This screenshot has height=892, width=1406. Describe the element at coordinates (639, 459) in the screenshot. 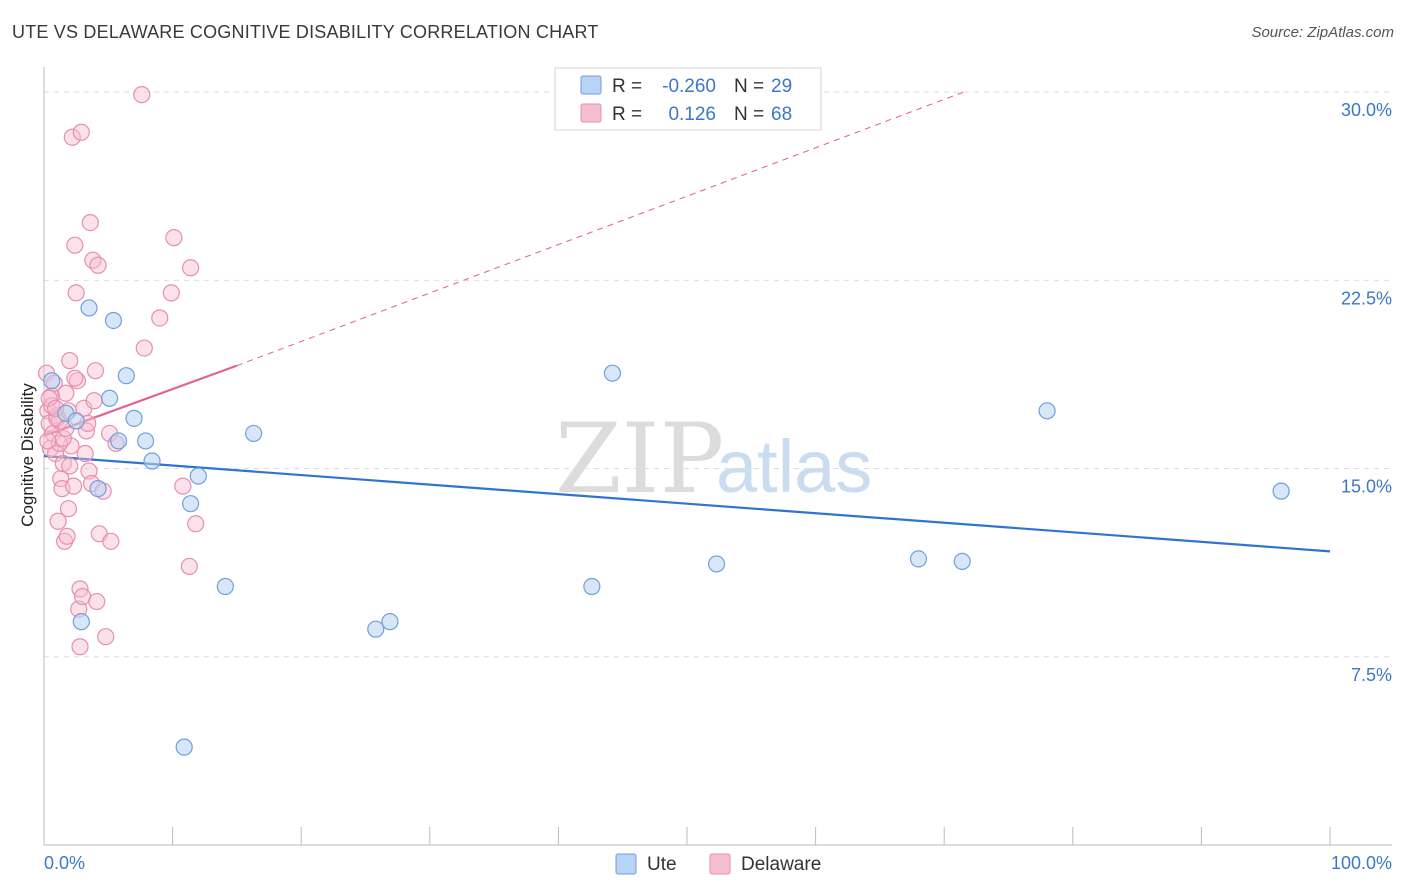

I see `watermark-zip: ZIP` at that location.